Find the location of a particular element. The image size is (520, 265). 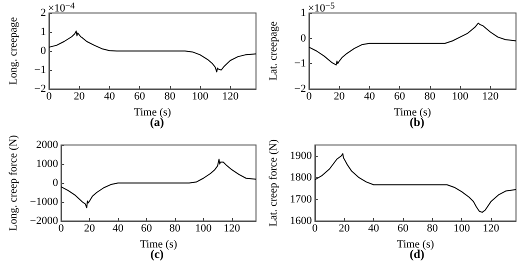

y-tick-label: 2 is located at coordinates (43, 13).